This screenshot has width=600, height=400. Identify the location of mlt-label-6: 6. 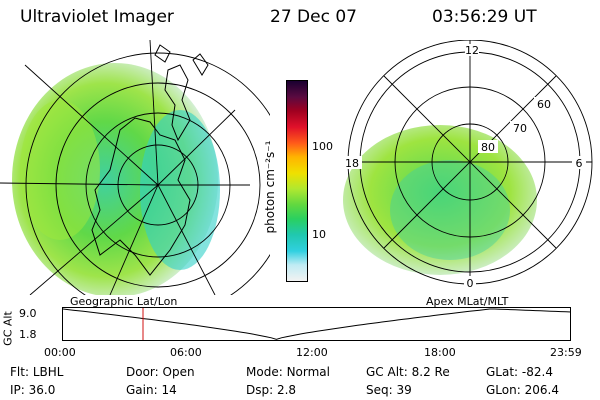
(579, 163).